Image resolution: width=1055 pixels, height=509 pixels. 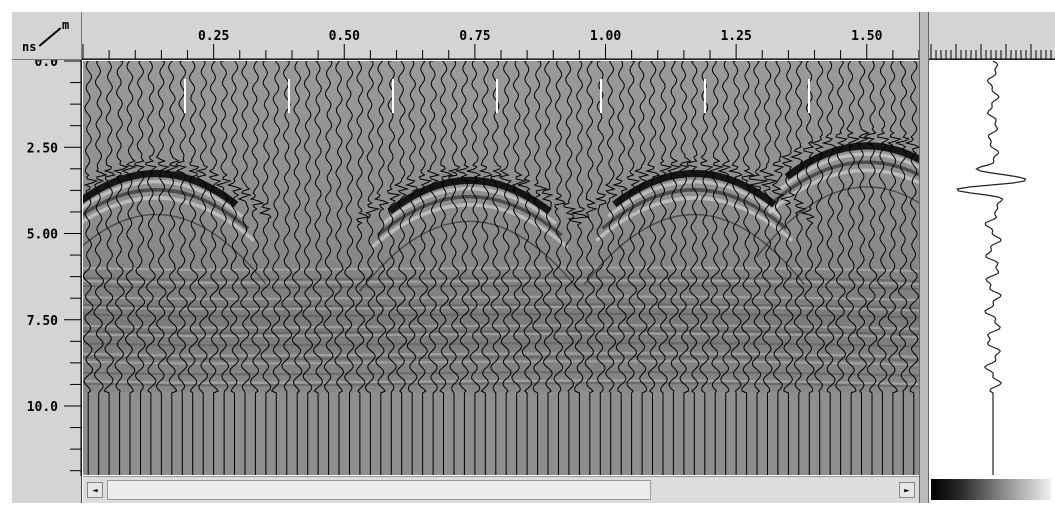 What do you see at coordinates (42, 148) in the screenshot?
I see `y-tick-label: 2.50` at bounding box center [42, 148].